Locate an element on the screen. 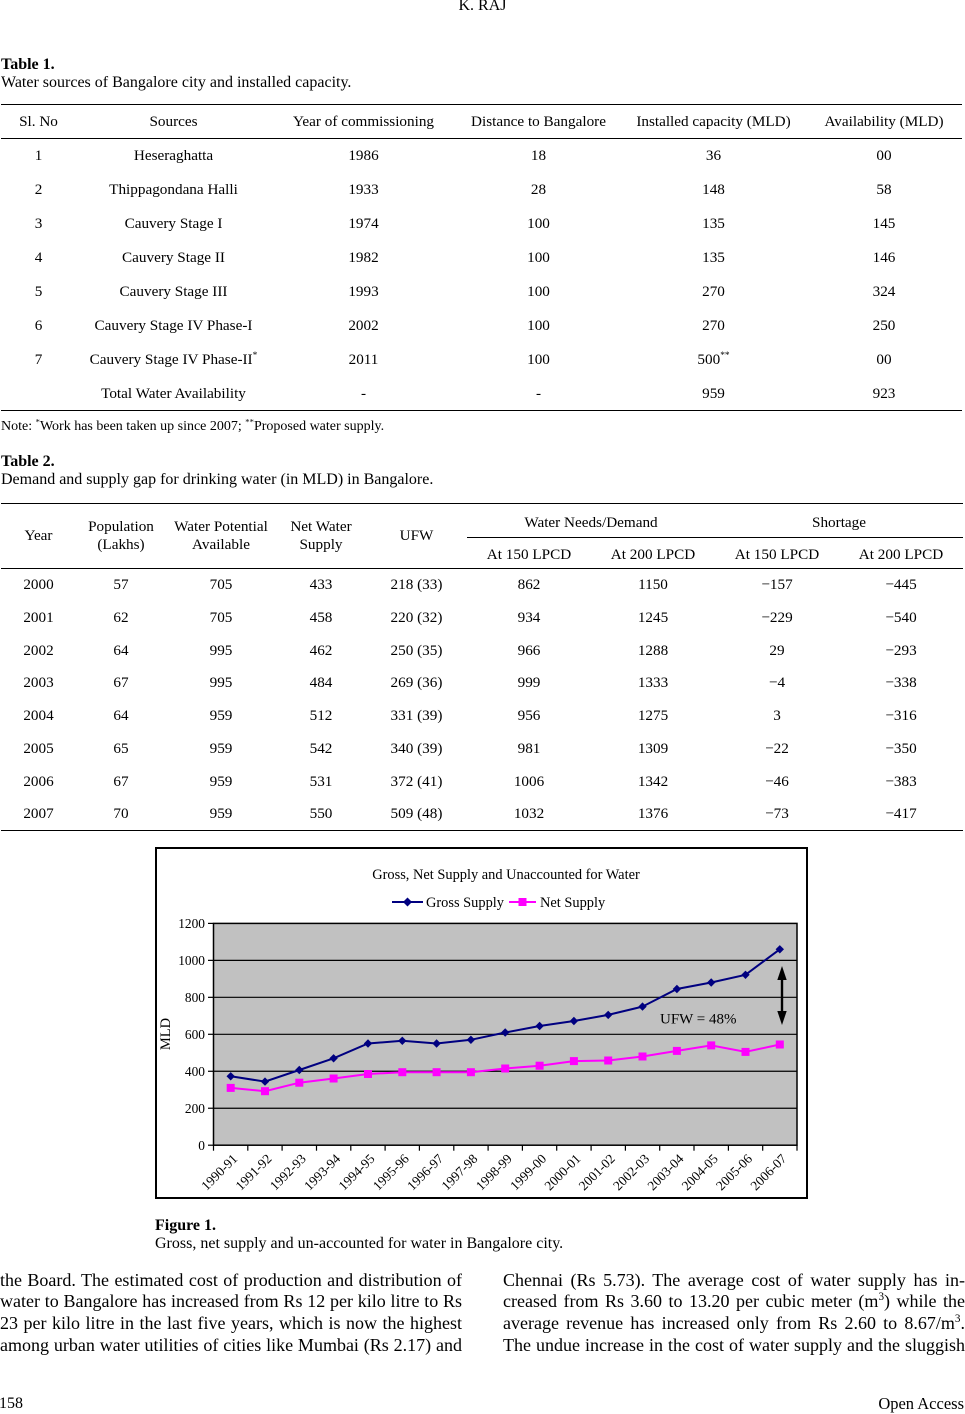  svg-text: Gross Supply is located at coordinates (465, 903).